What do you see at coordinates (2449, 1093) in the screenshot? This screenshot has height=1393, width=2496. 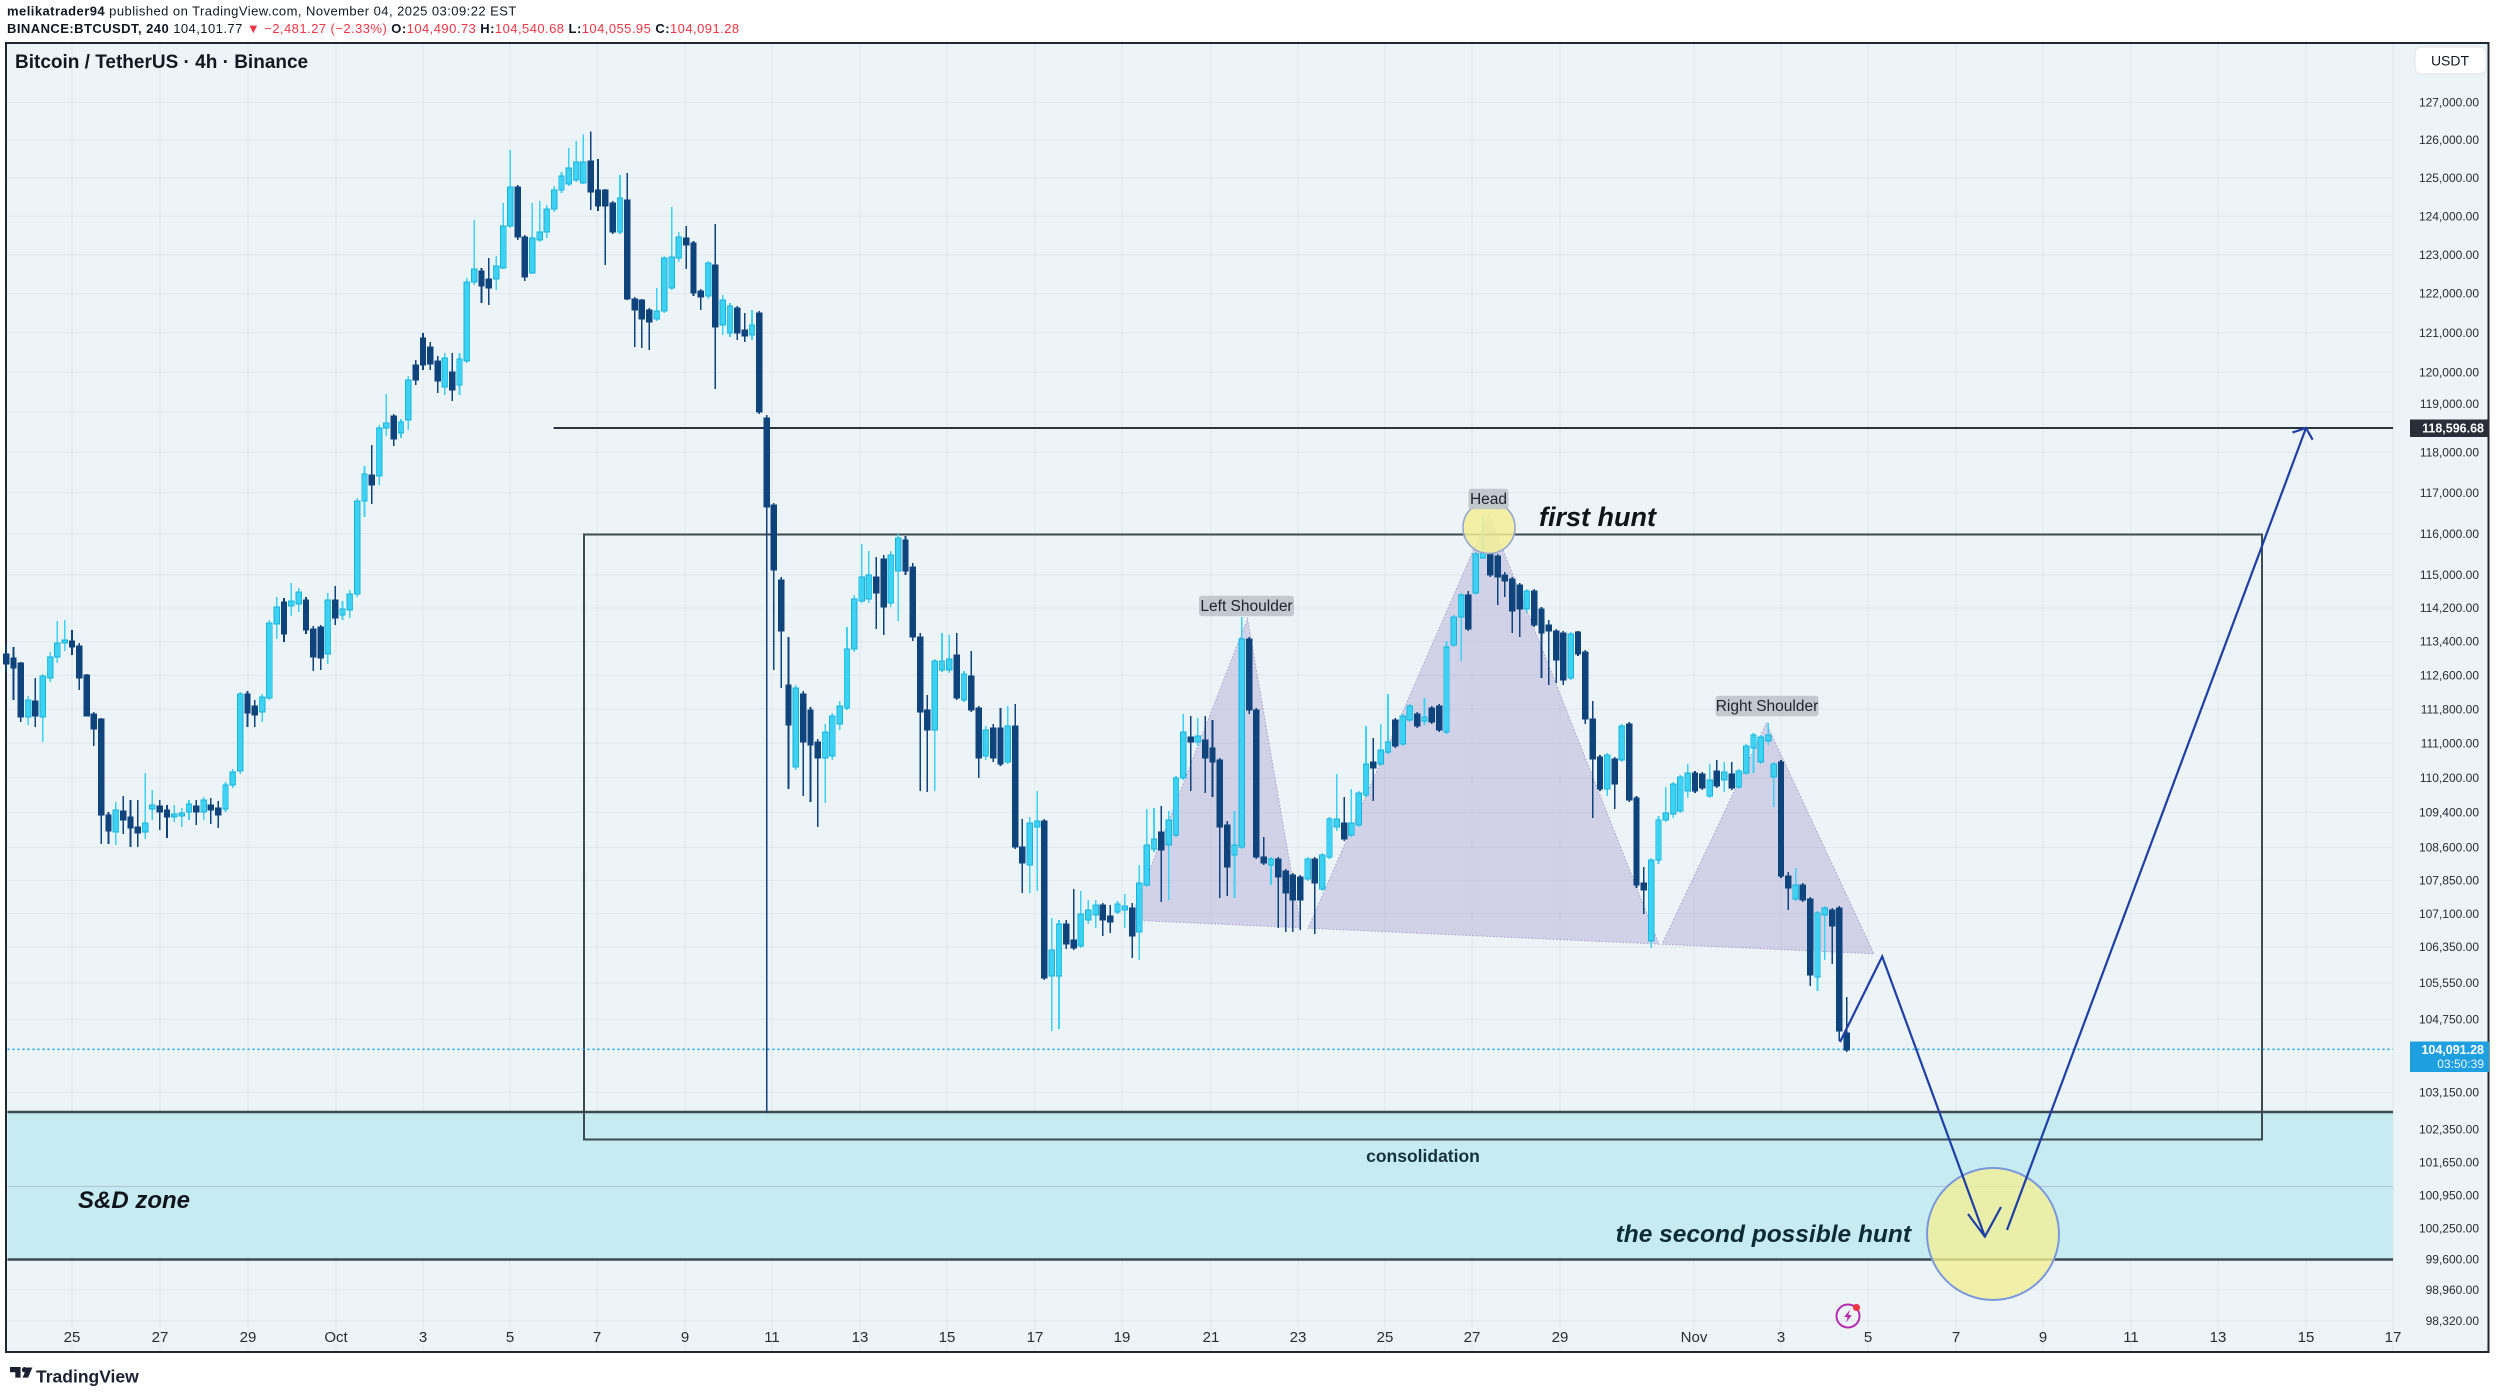 I see `svg-text: 103,150.00` at bounding box center [2449, 1093].